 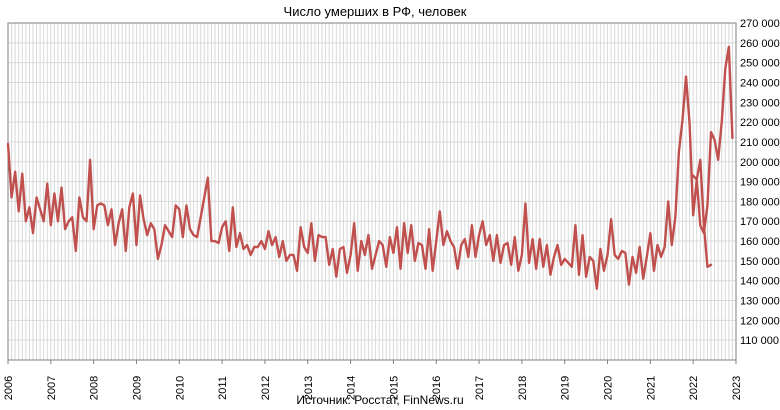 I want to click on x-tick-label: 2022, so click(x=694, y=388).